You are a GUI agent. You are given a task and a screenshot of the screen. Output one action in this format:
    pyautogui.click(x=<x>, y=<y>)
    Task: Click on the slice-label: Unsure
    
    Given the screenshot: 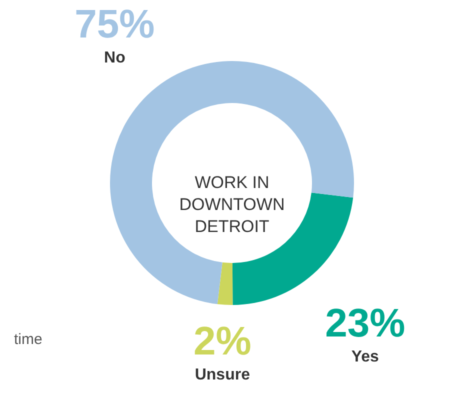 What is the action you would take?
    pyautogui.click(x=222, y=375)
    